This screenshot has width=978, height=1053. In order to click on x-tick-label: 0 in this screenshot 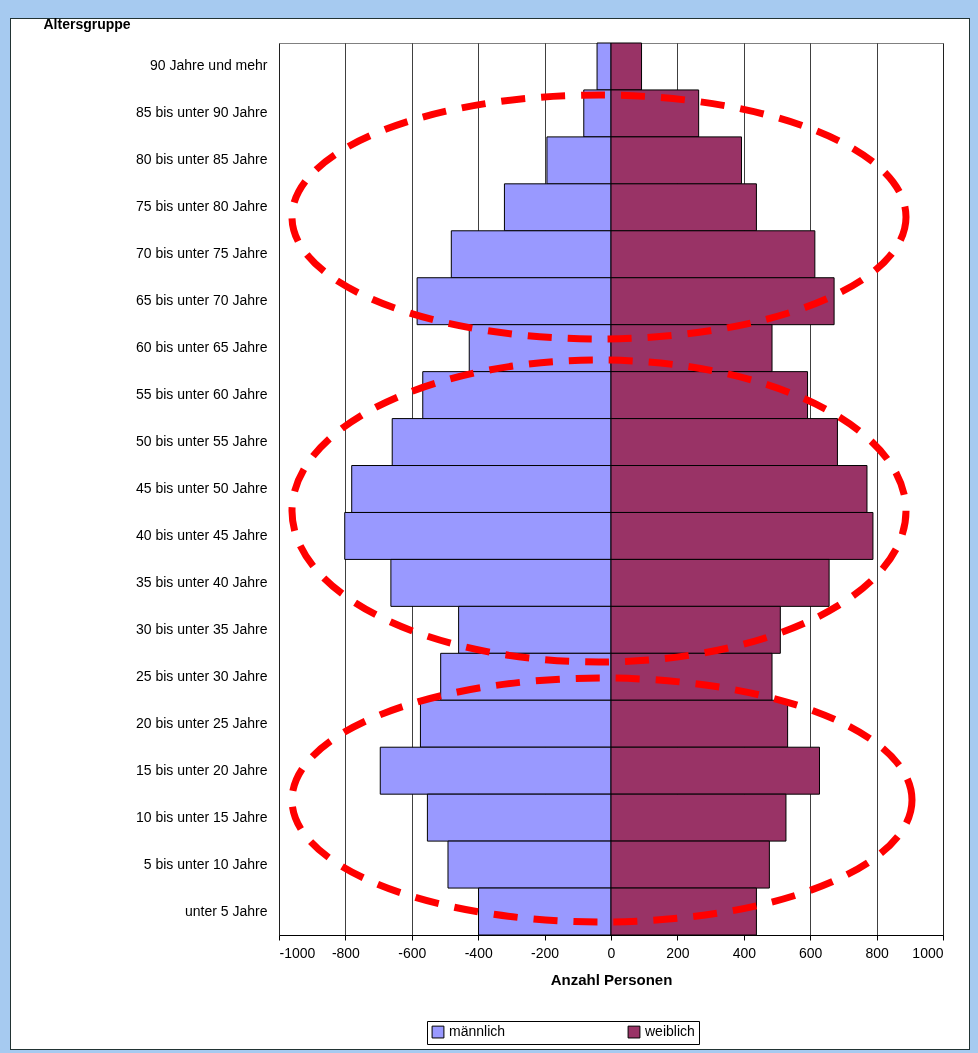, I will do `click(611, 952)`.